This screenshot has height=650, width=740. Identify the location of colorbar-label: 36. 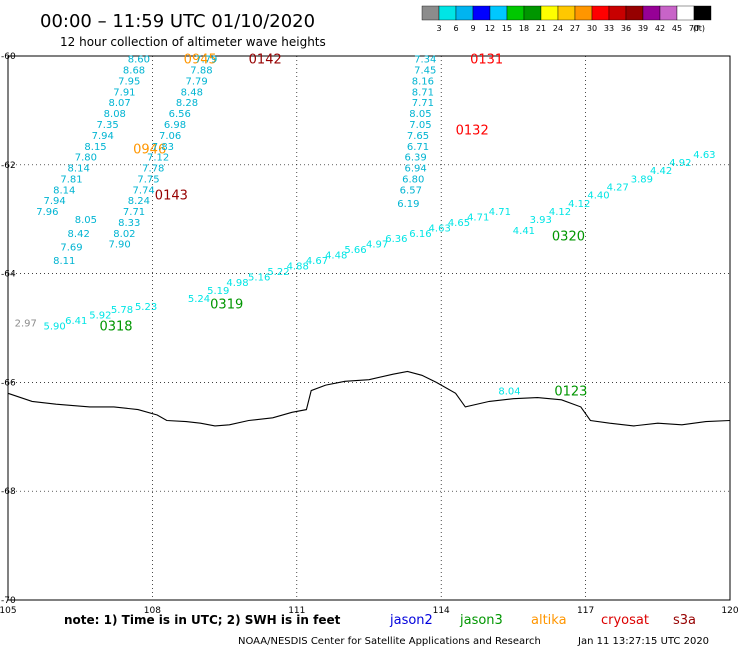
(626, 28).